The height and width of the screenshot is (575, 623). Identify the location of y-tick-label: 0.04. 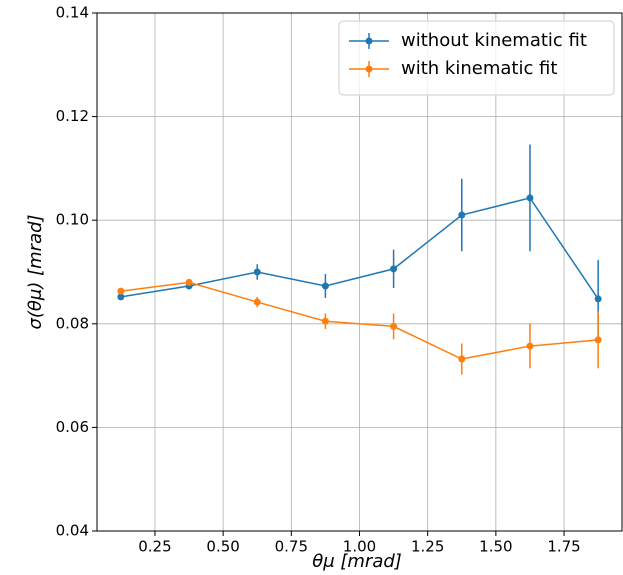
(72, 531).